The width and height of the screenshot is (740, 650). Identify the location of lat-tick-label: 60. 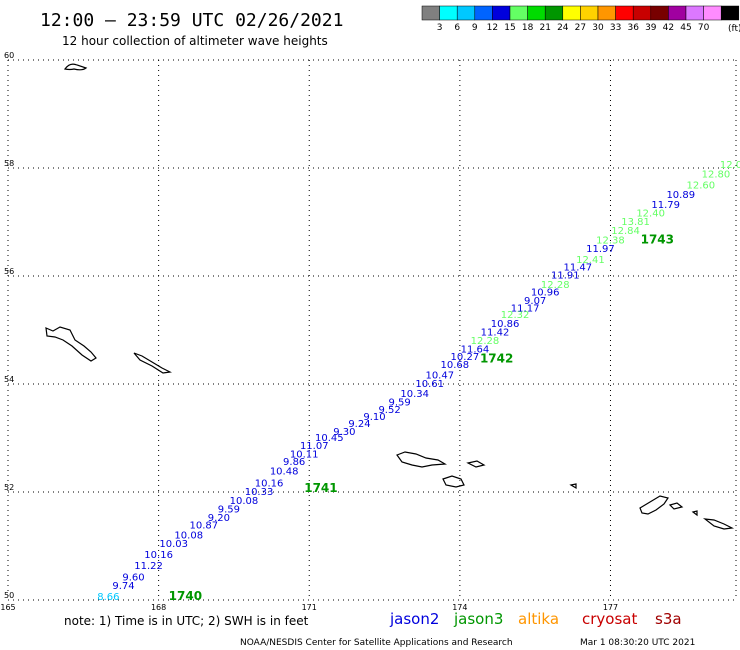
(9, 55).